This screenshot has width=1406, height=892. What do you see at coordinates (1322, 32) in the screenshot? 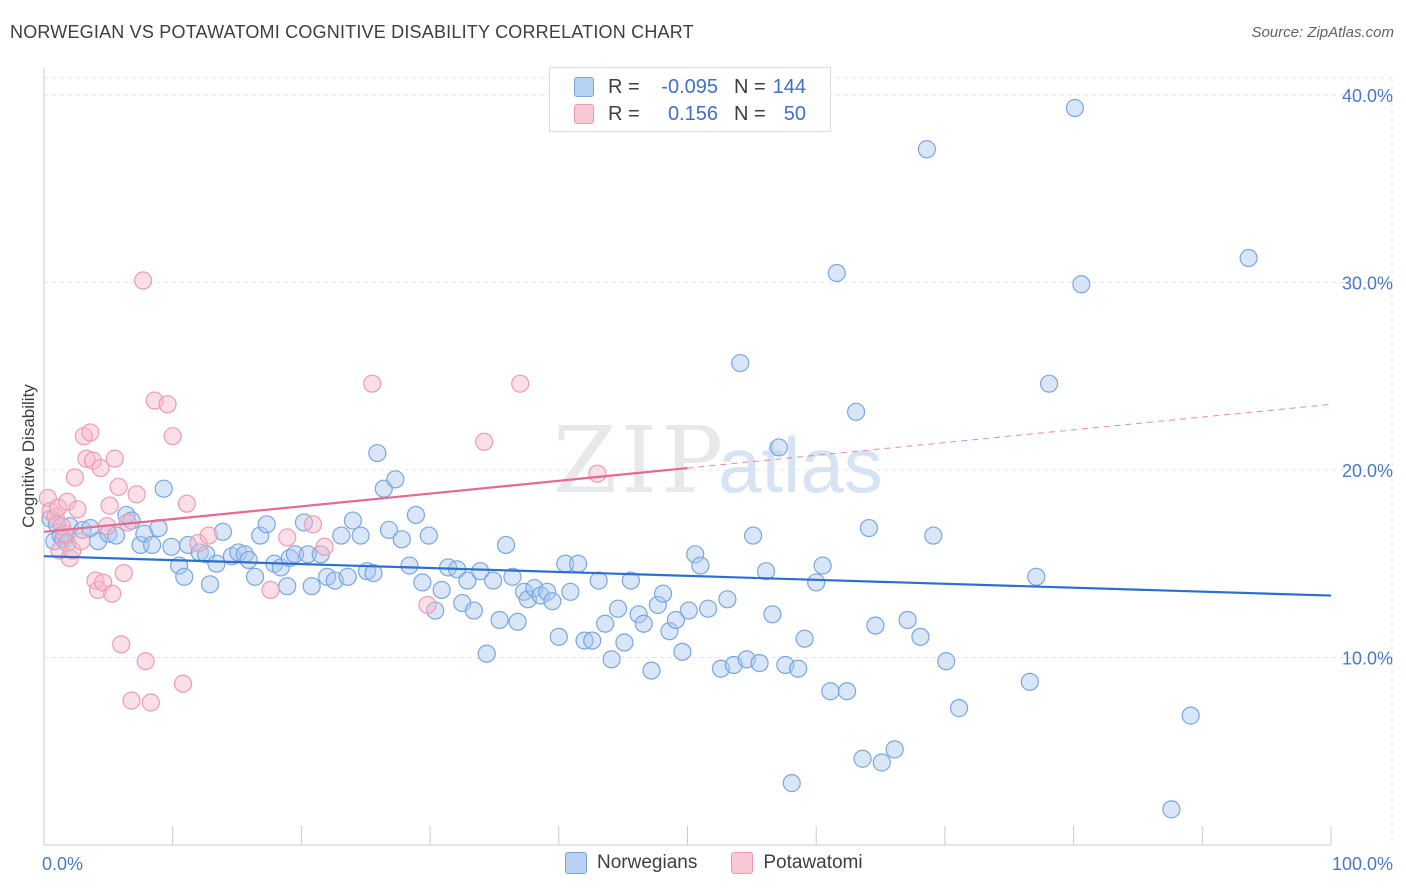
I see `source-attribution: Source: ZipAtlas.com` at bounding box center [1322, 32].